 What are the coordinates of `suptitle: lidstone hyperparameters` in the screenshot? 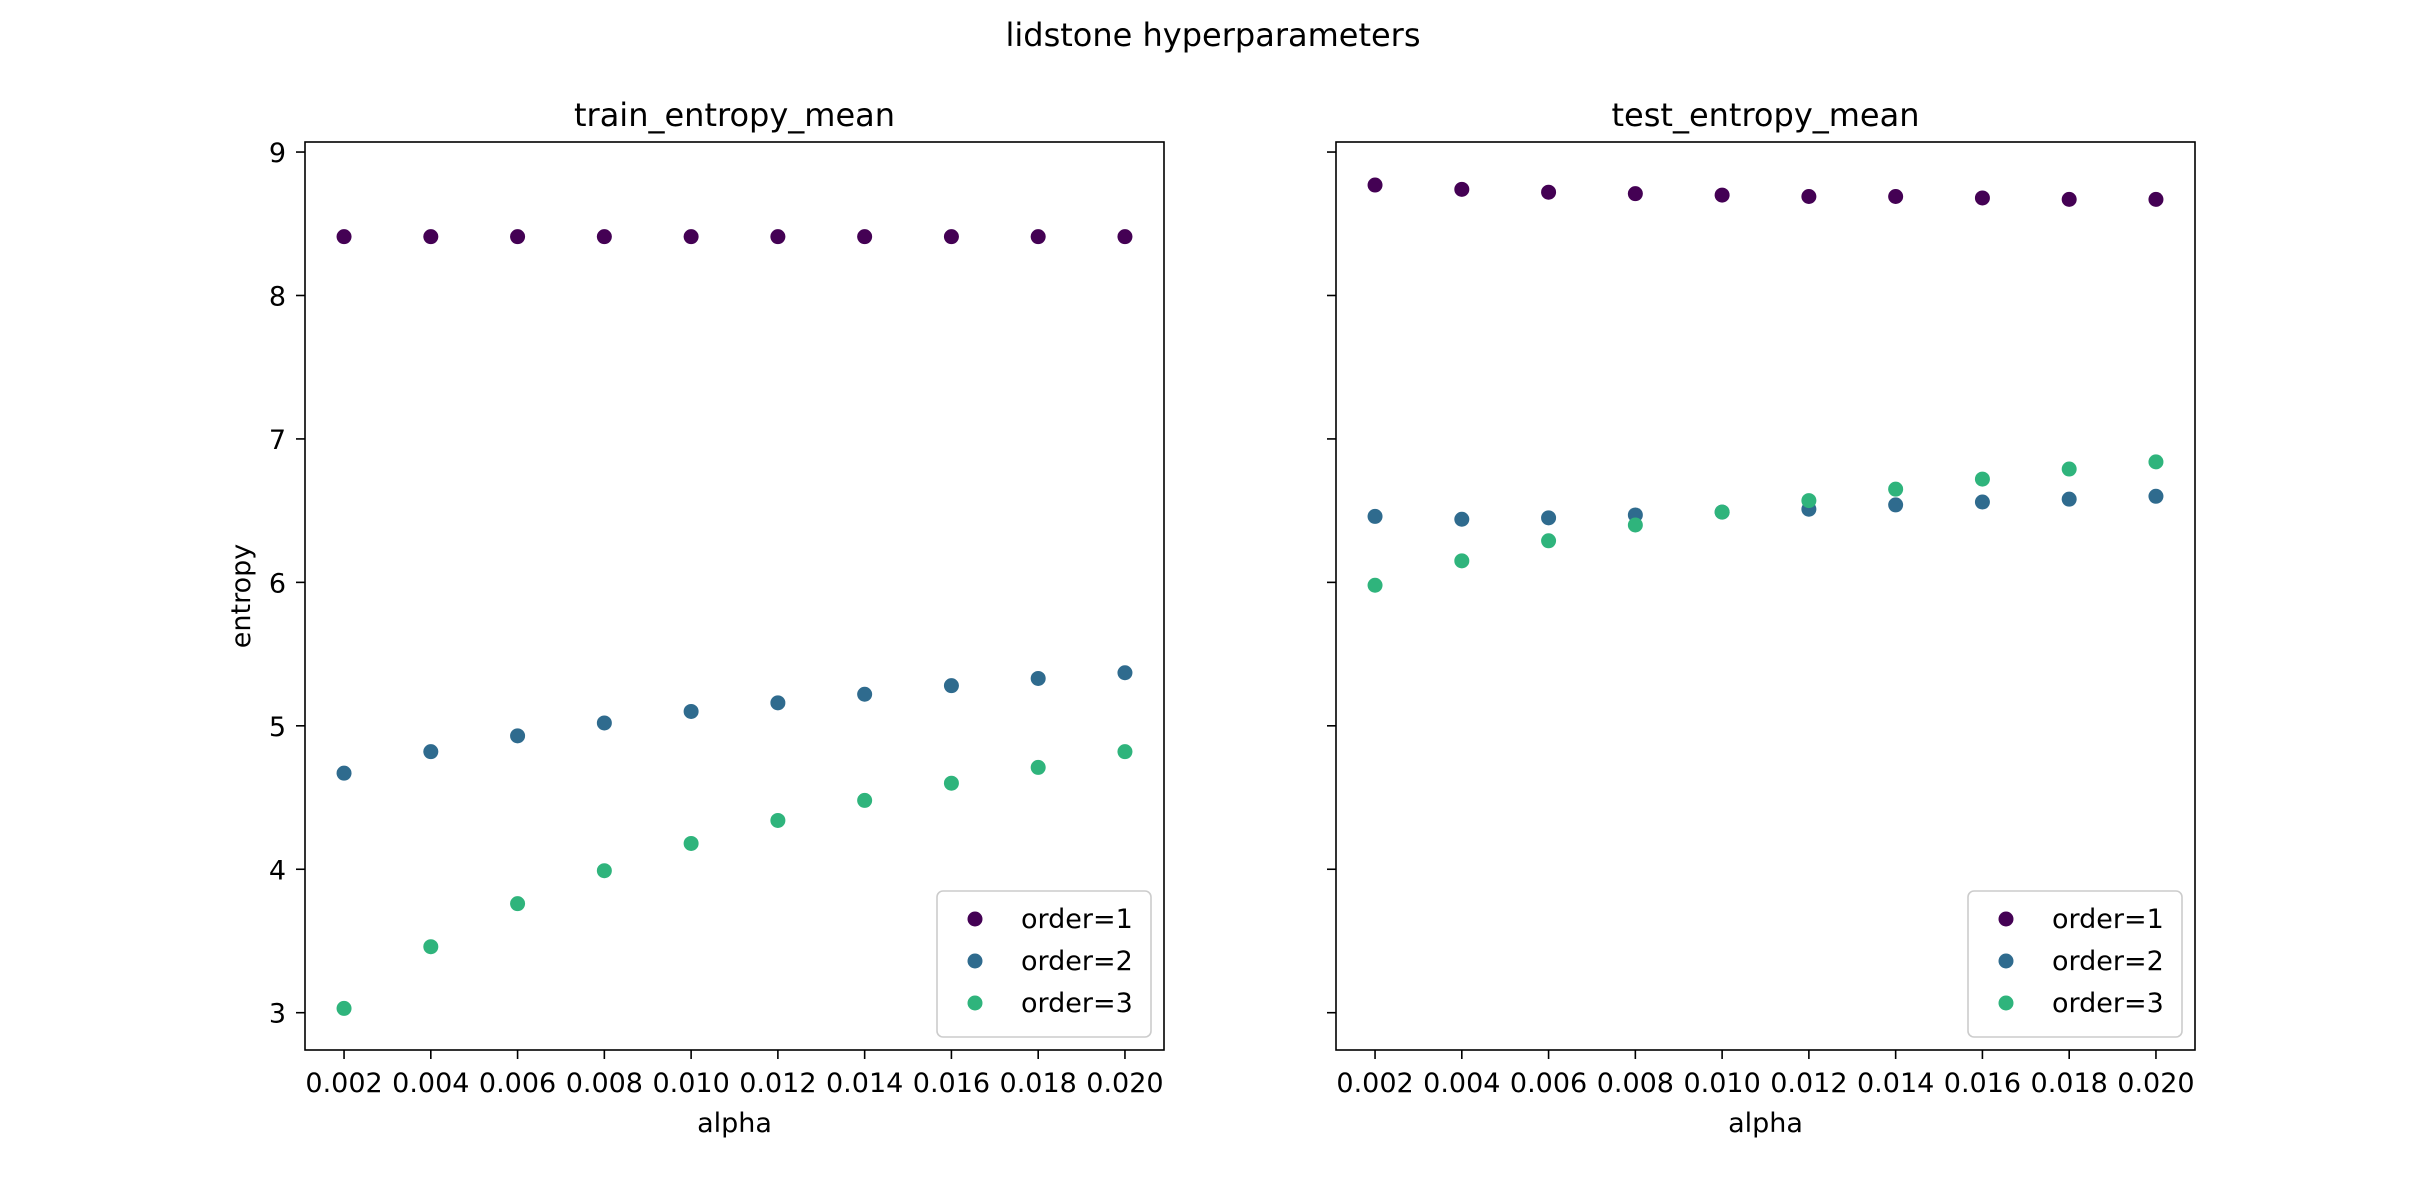 It's located at (1212, 35).